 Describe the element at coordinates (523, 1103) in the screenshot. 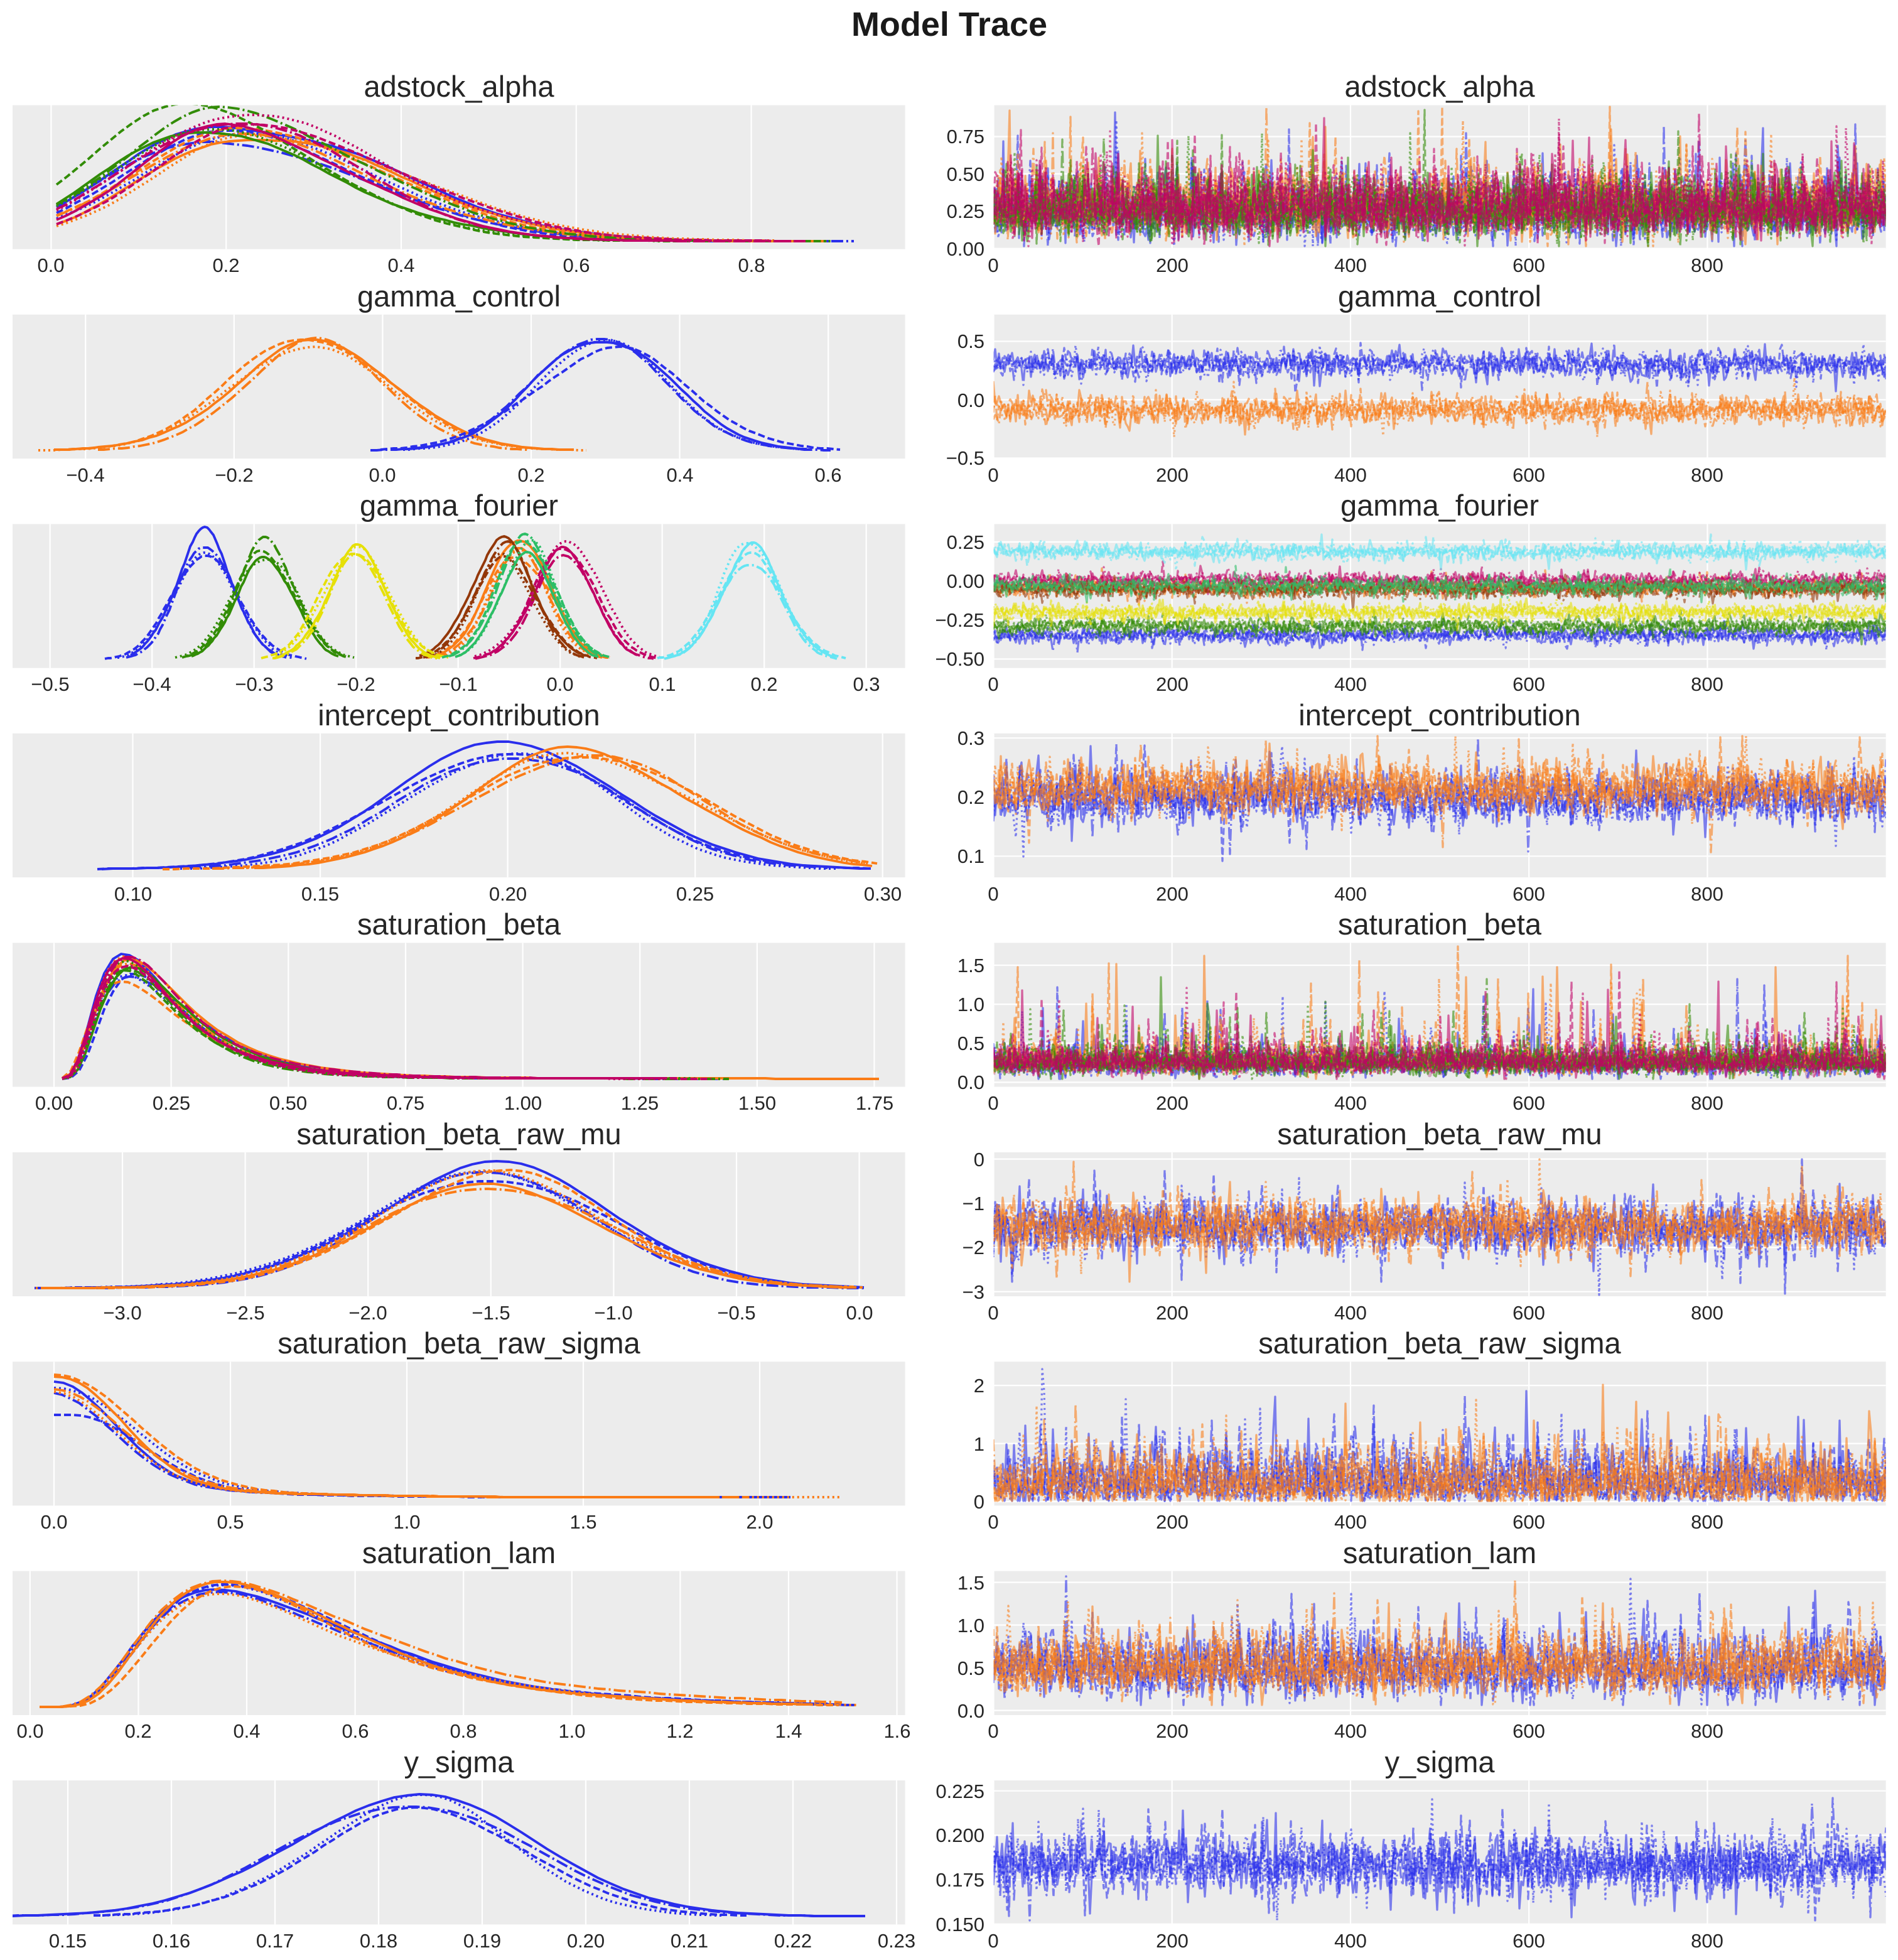

I see `svg-text: 1.00` at that location.